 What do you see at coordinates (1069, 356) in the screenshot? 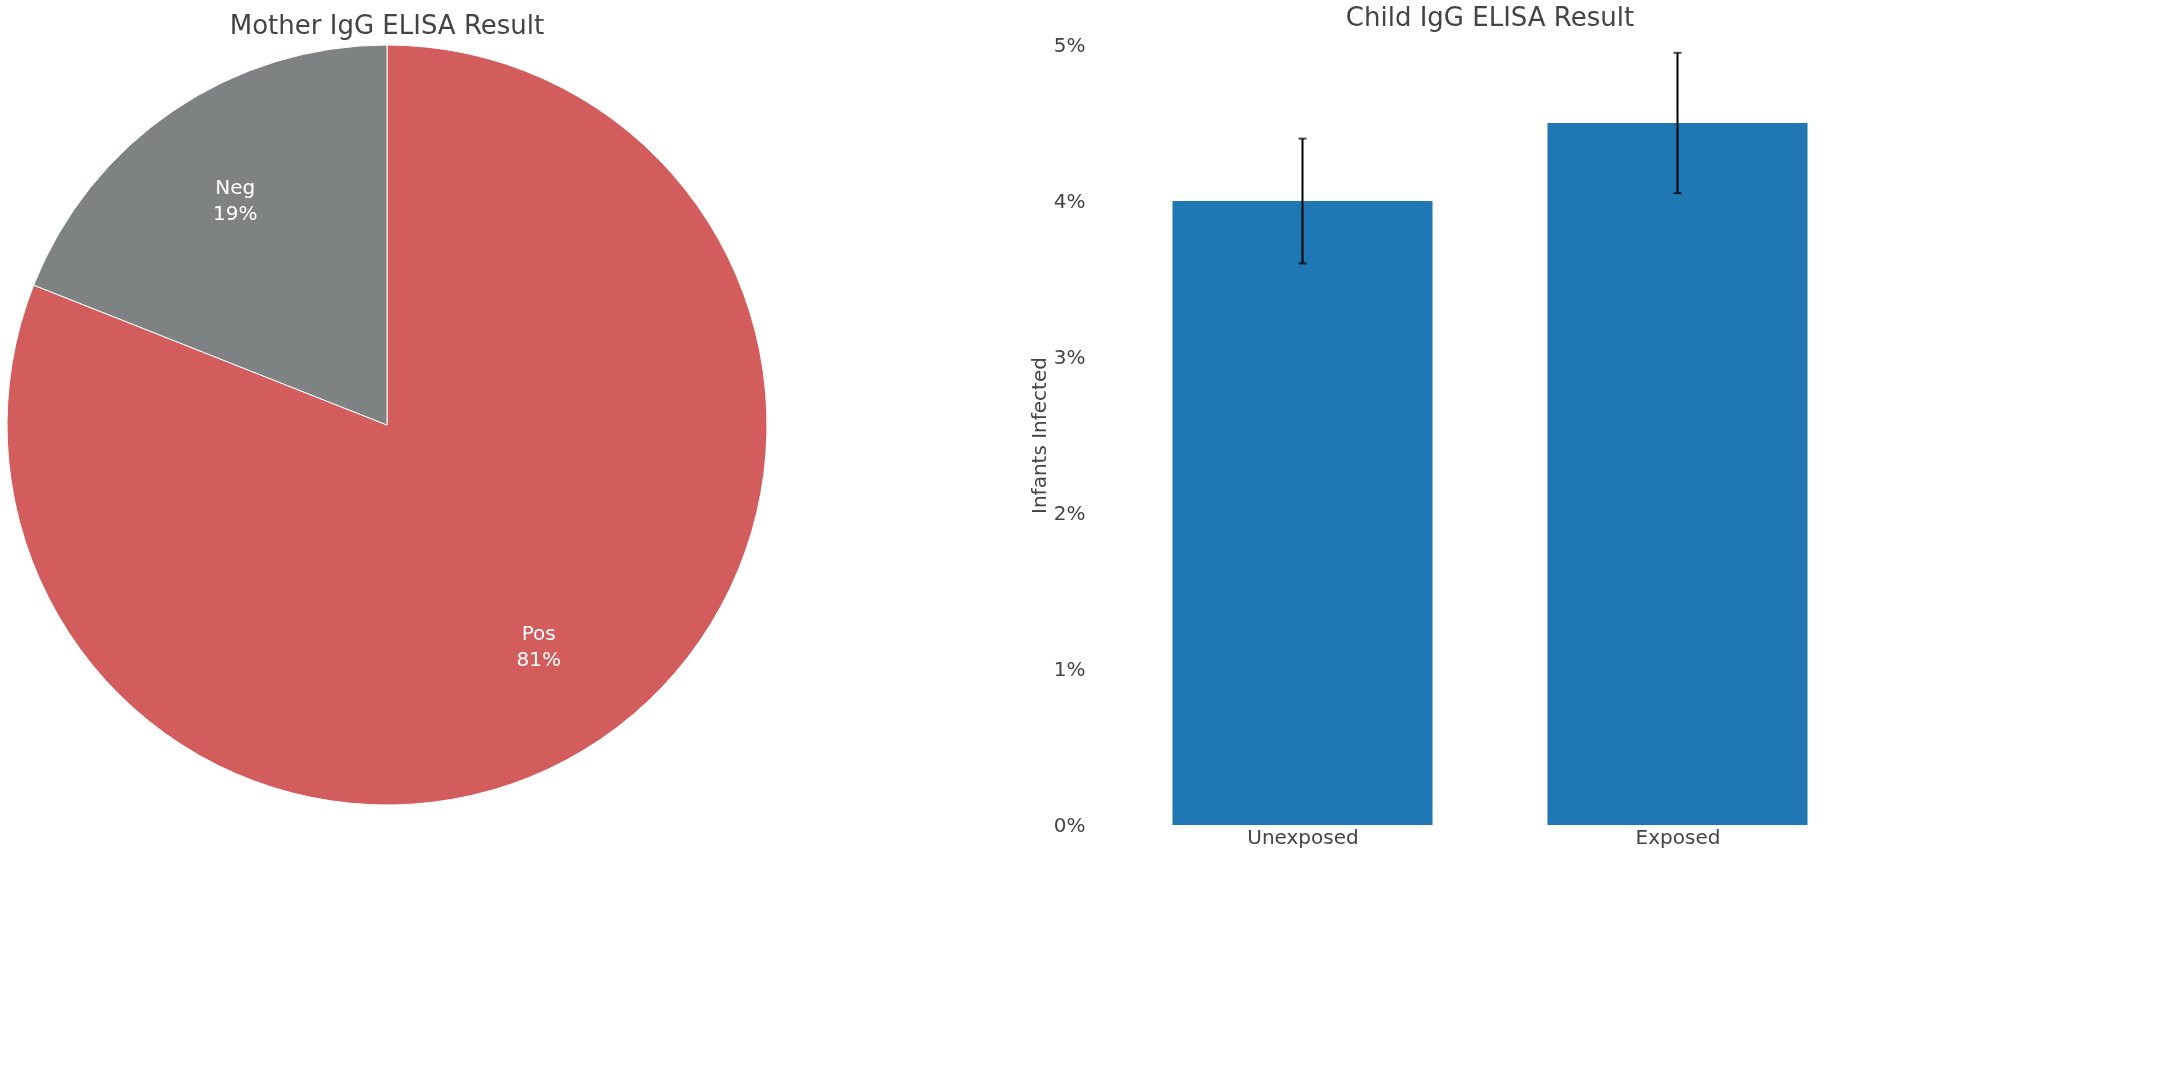
I see `y-tick-label: 3%` at bounding box center [1069, 356].